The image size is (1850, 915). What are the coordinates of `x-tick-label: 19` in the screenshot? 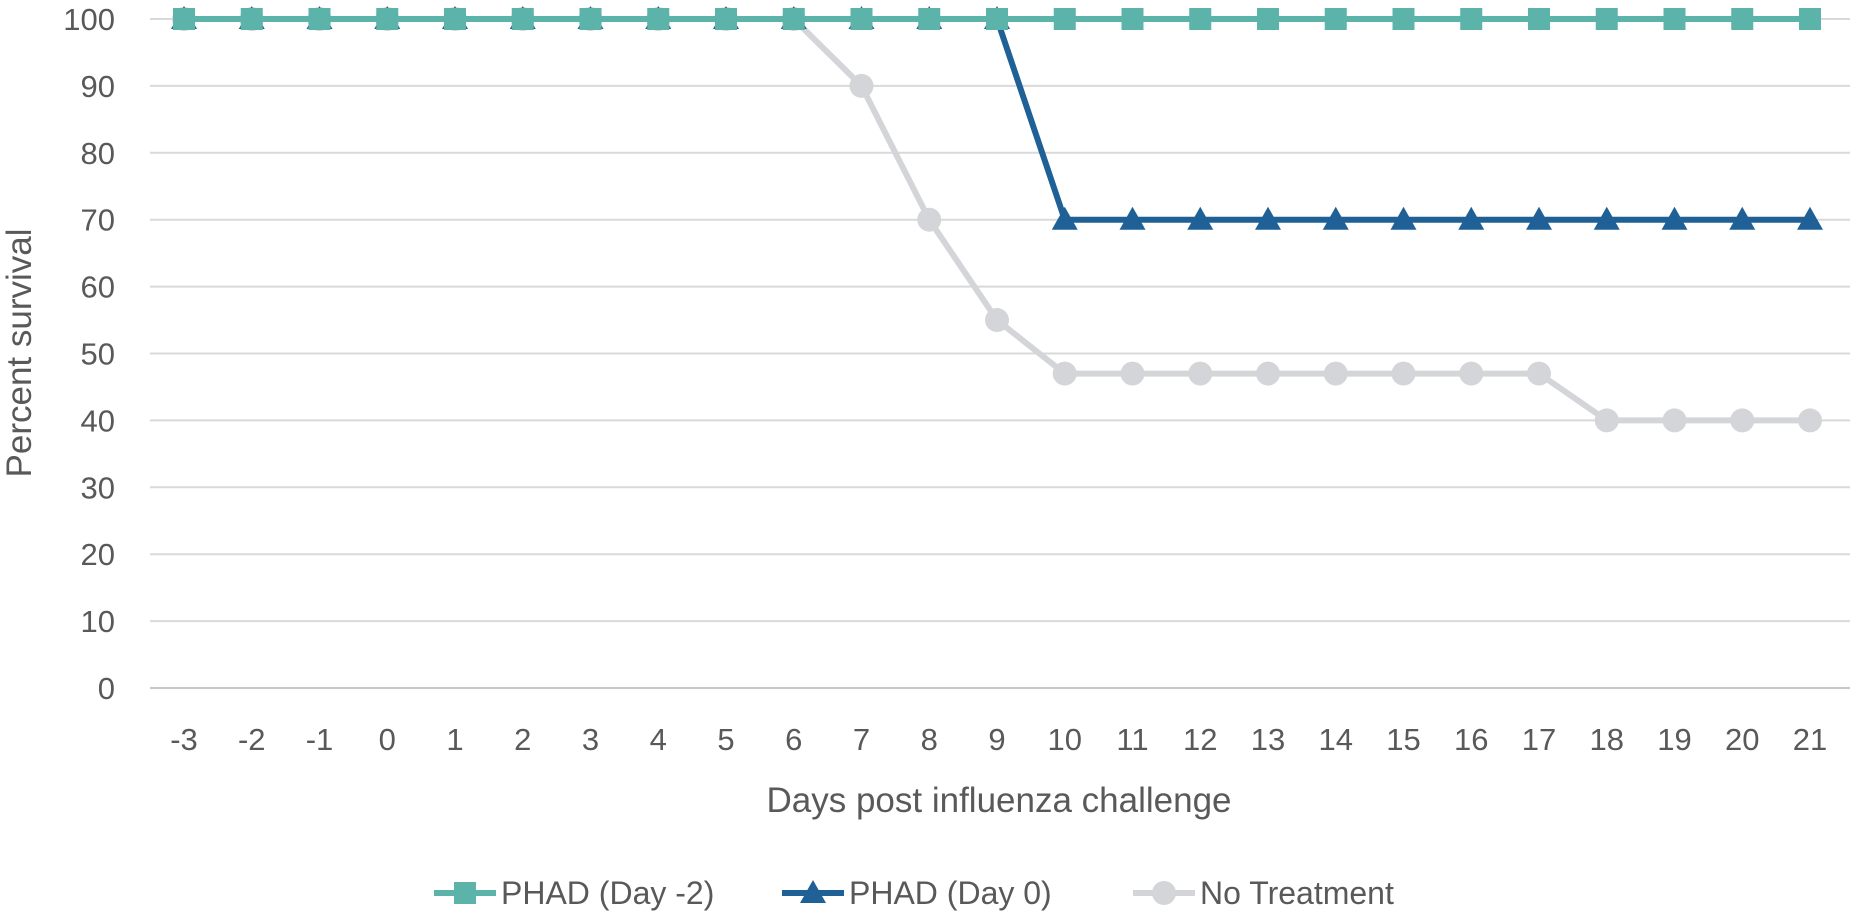 It's located at (1674, 739).